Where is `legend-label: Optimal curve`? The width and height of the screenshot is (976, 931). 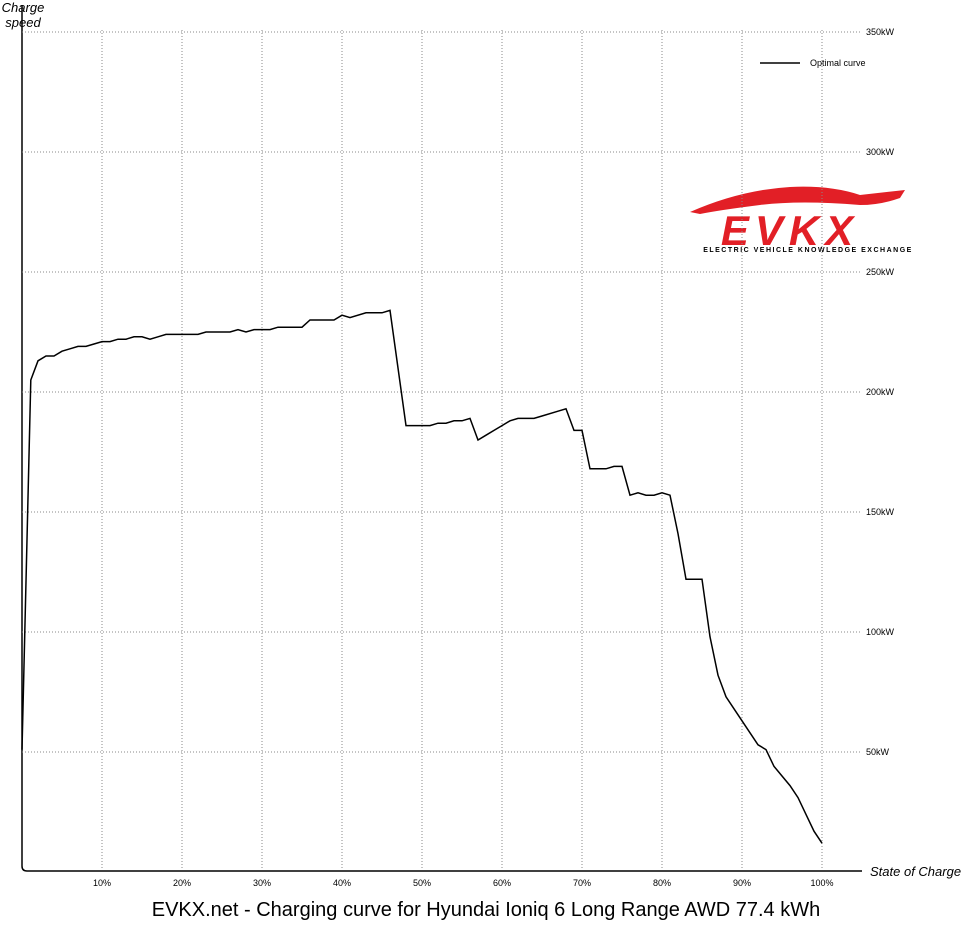
legend-label: Optimal curve is located at coordinates (838, 63).